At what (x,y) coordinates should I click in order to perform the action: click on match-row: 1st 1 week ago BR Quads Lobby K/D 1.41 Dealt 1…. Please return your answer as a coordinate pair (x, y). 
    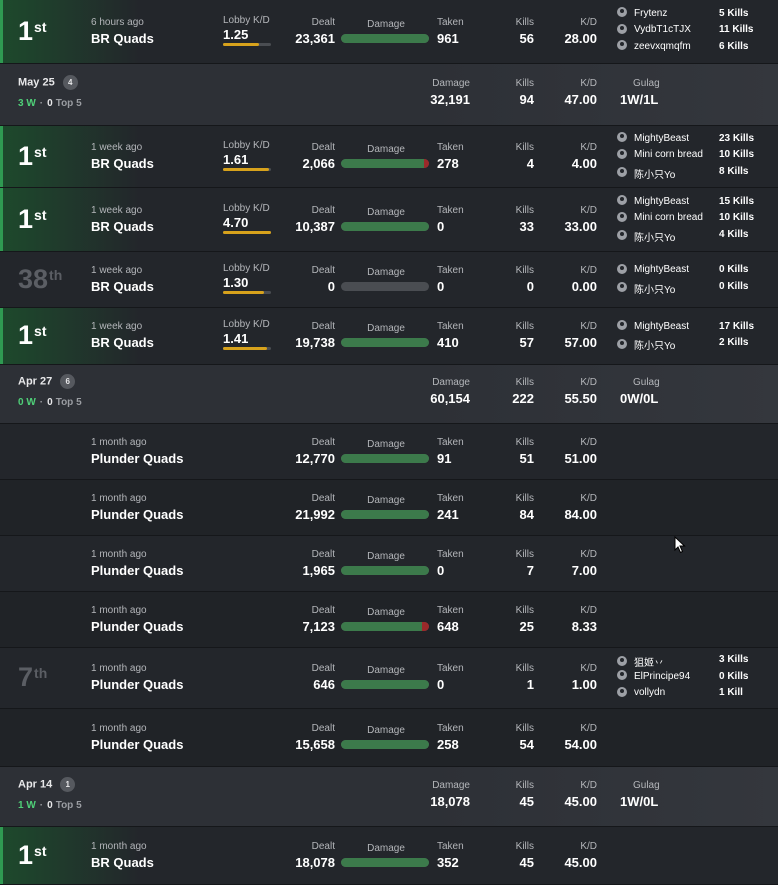
    Looking at the image, I should click on (389, 336).